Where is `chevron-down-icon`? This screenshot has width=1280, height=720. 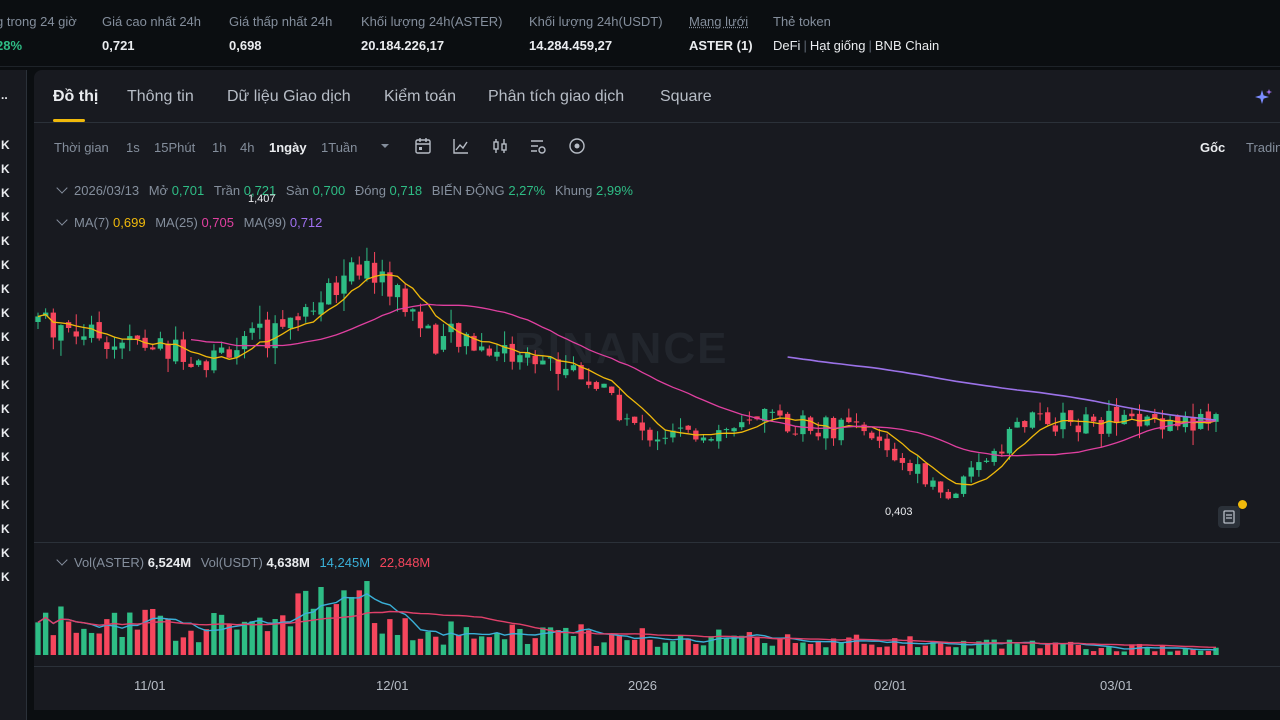 chevron-down-icon is located at coordinates (385, 146).